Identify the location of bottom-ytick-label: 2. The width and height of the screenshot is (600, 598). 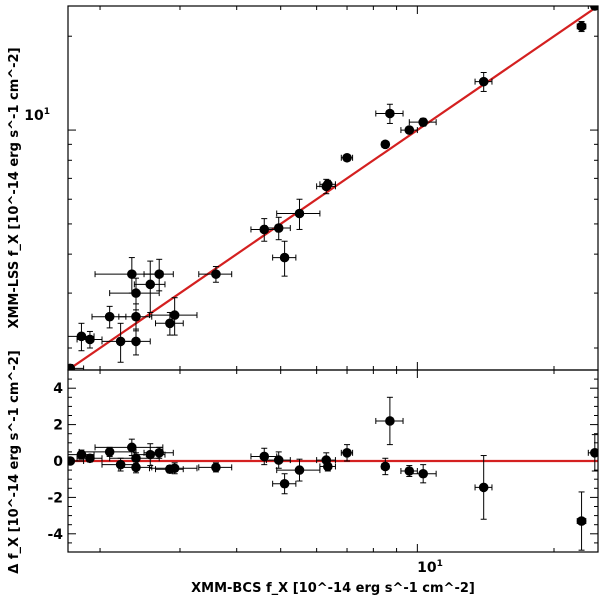
(58, 426).